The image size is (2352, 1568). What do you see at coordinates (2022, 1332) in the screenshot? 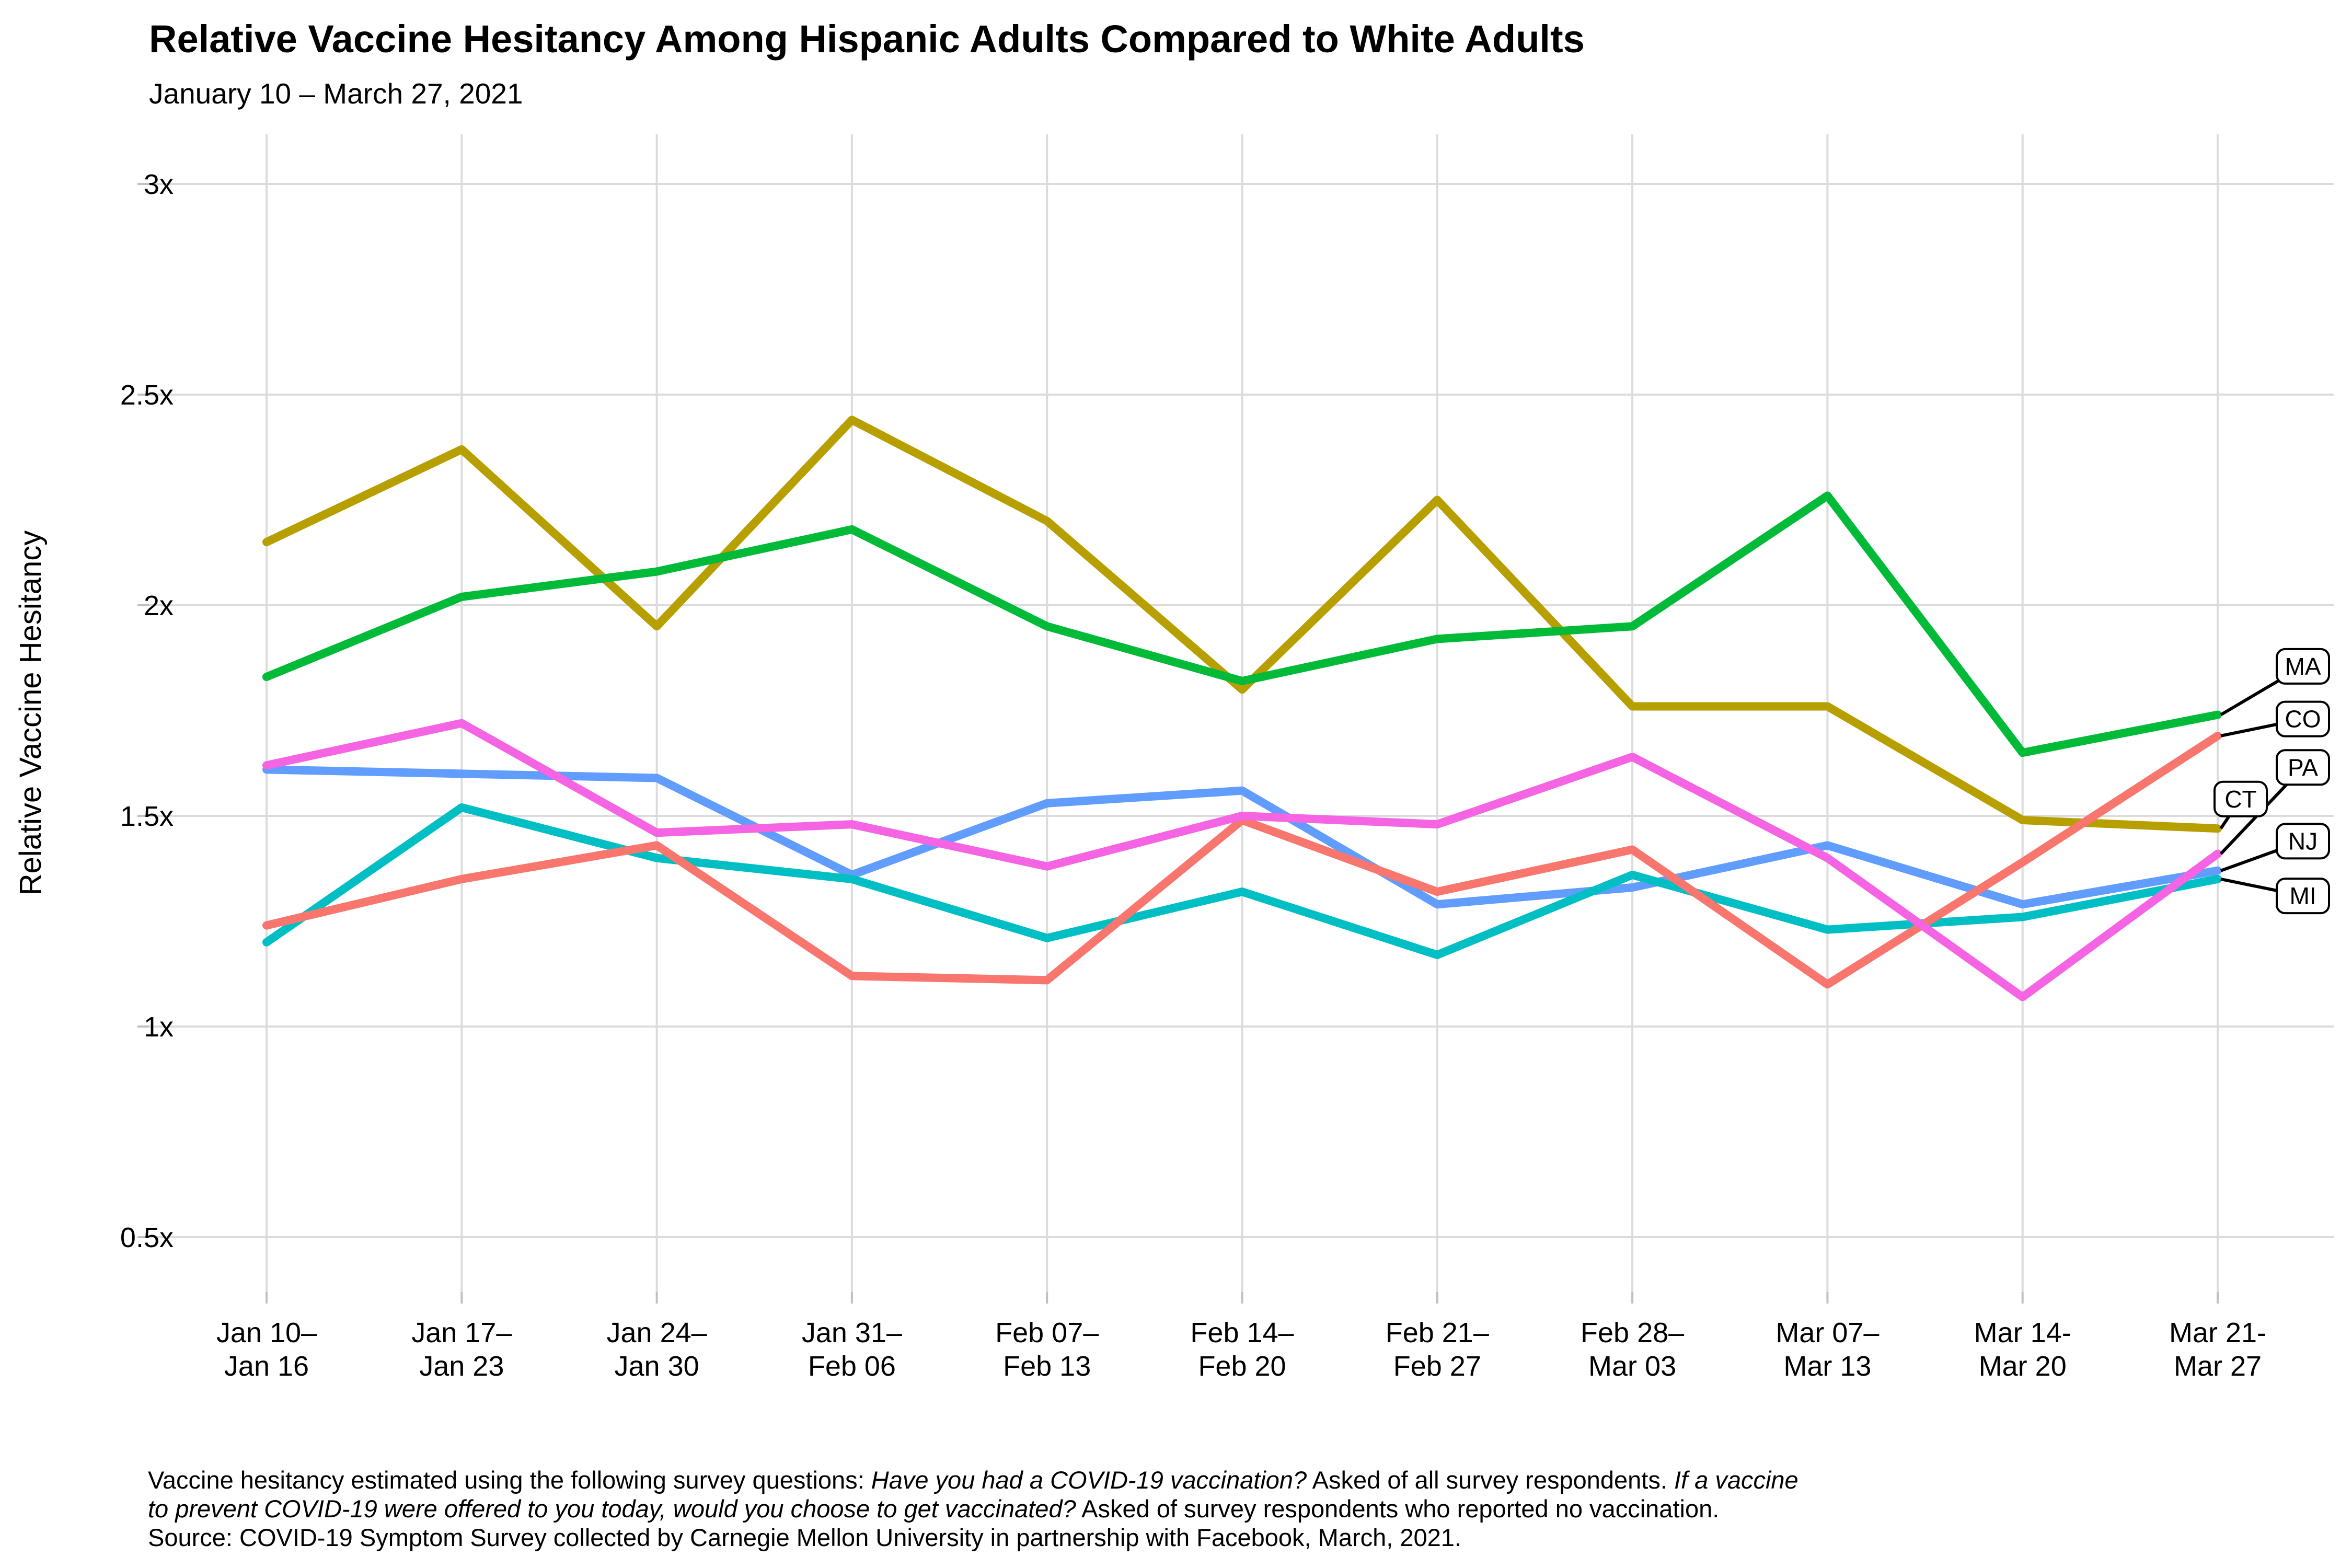
I see `x-tick-label: Mar 14-` at bounding box center [2022, 1332].